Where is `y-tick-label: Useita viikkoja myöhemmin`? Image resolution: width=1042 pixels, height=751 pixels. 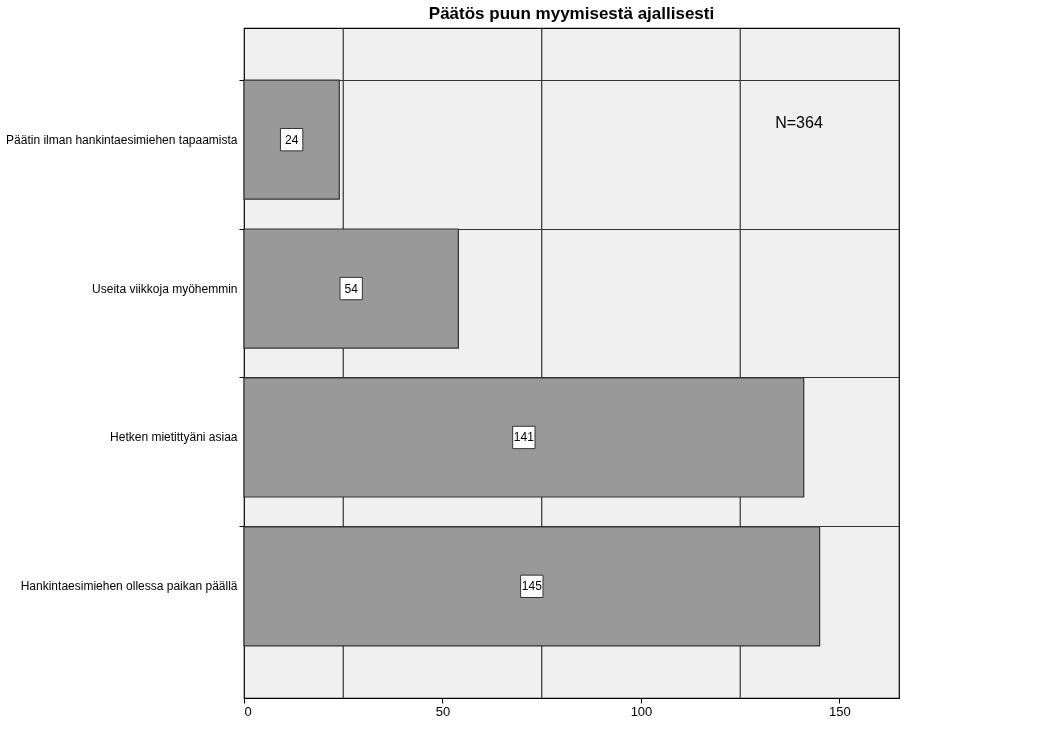 y-tick-label: Useita viikkoja myöhemmin is located at coordinates (165, 288).